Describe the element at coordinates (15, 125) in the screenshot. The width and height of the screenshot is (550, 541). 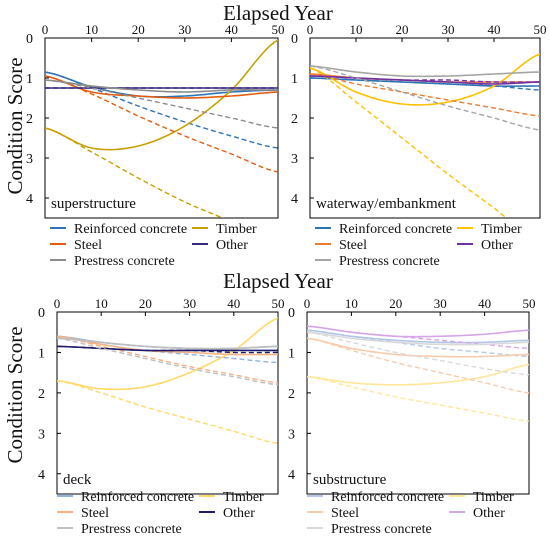
I see `top-y-axis-title: Condition Score` at that location.